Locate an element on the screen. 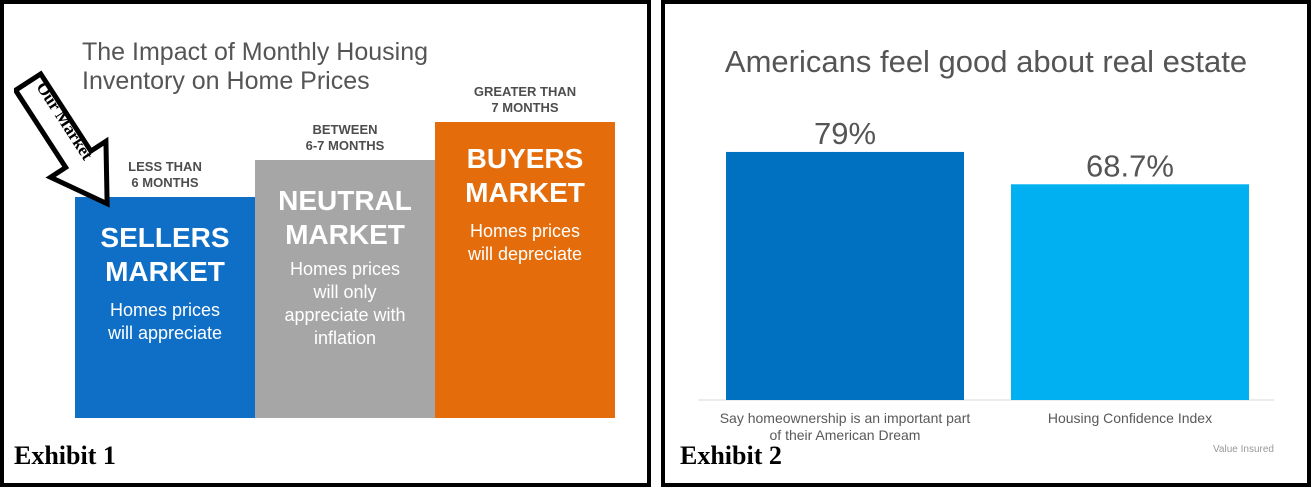 The width and height of the screenshot is (1311, 487). sellers-desc-line-2: will appreciate is located at coordinates (165, 333).